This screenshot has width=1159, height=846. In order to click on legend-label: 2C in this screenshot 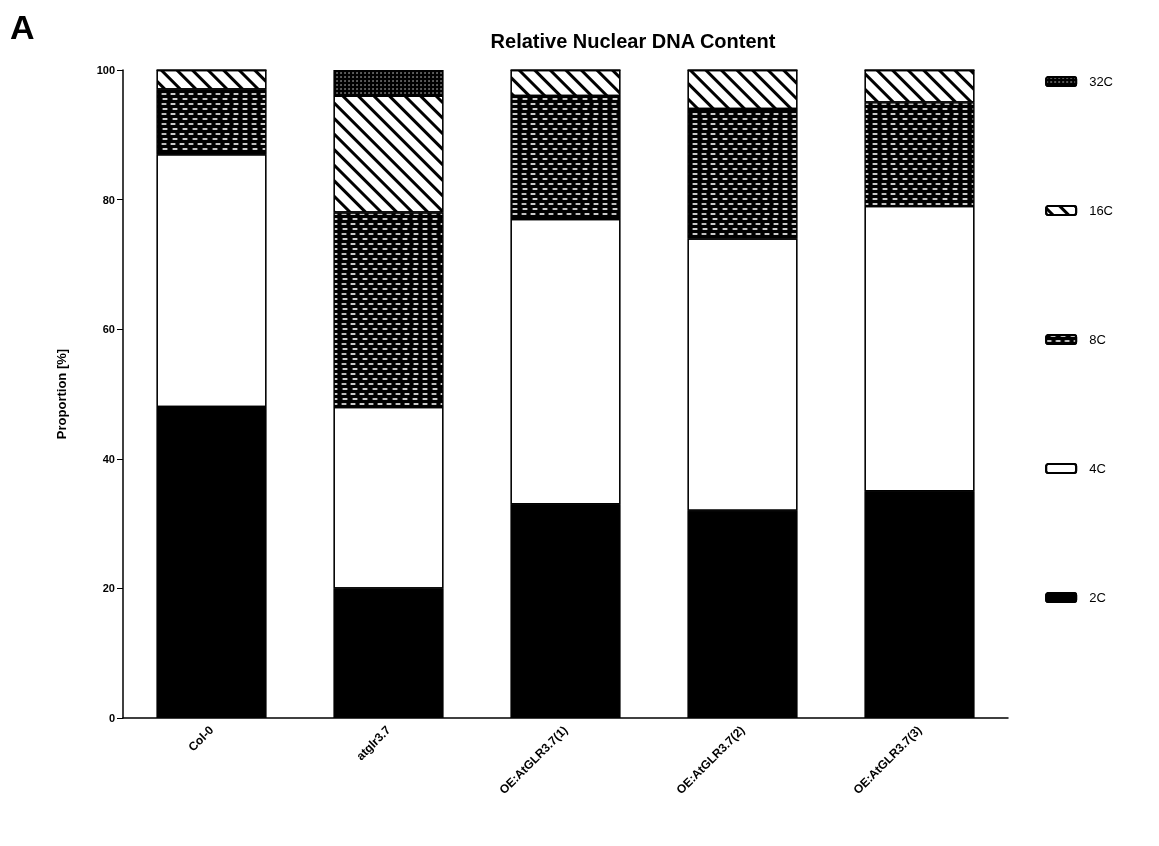, I will do `click(1097, 597)`.